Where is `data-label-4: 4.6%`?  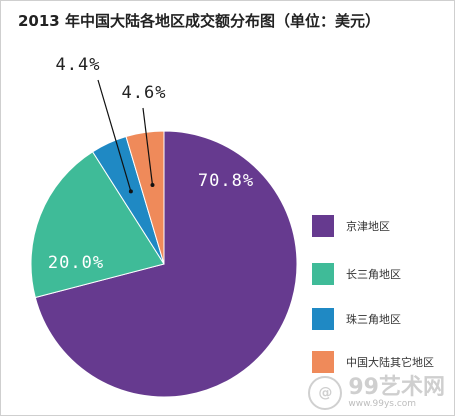
data-label-4: 4.6% is located at coordinates (144, 93).